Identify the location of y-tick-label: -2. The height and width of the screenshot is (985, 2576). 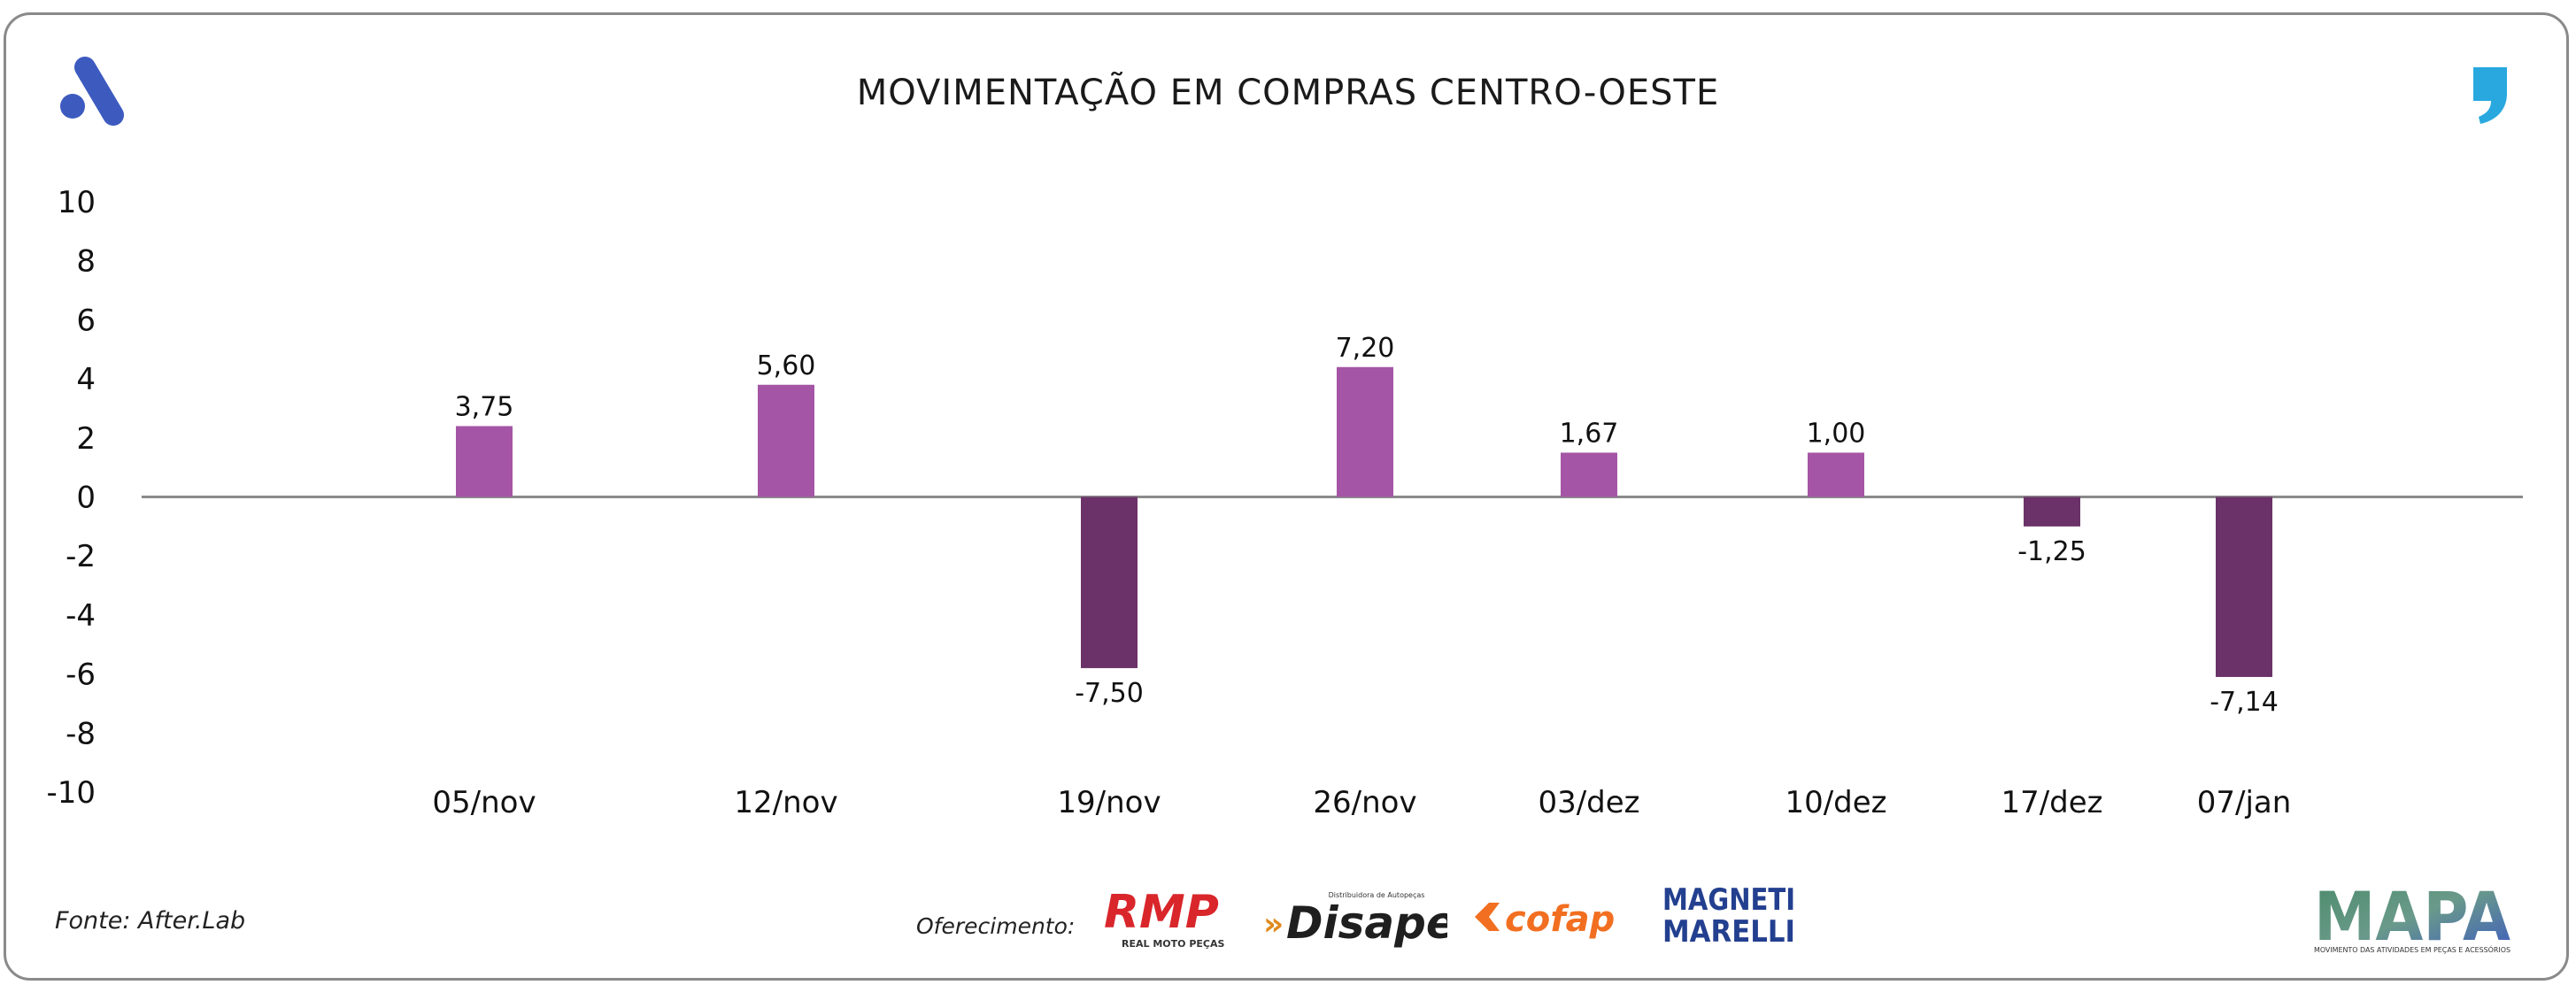
(81, 556).